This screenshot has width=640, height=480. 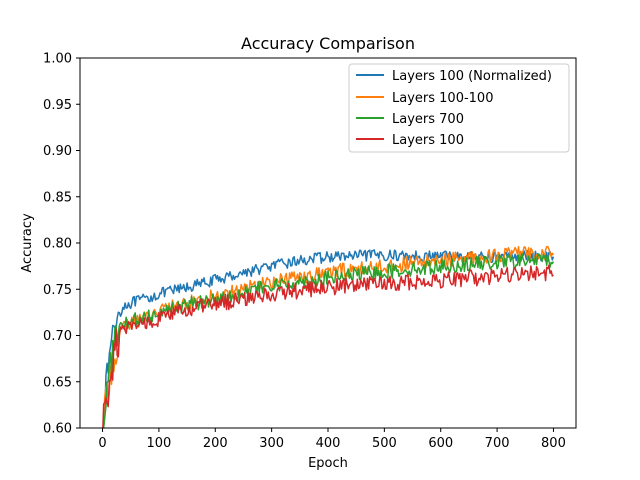 I want to click on y-tick-label: 0.70, so click(x=57, y=336).